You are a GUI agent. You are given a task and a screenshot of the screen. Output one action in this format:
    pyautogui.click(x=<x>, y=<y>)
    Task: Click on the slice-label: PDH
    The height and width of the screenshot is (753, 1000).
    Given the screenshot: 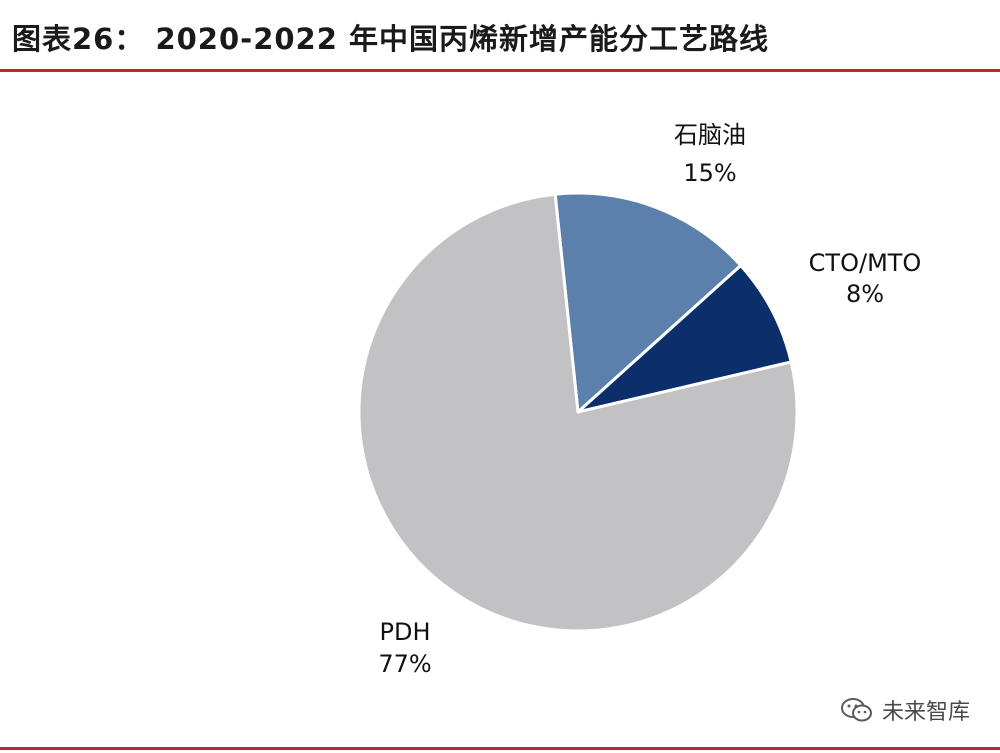 What is the action you would take?
    pyautogui.click(x=405, y=632)
    